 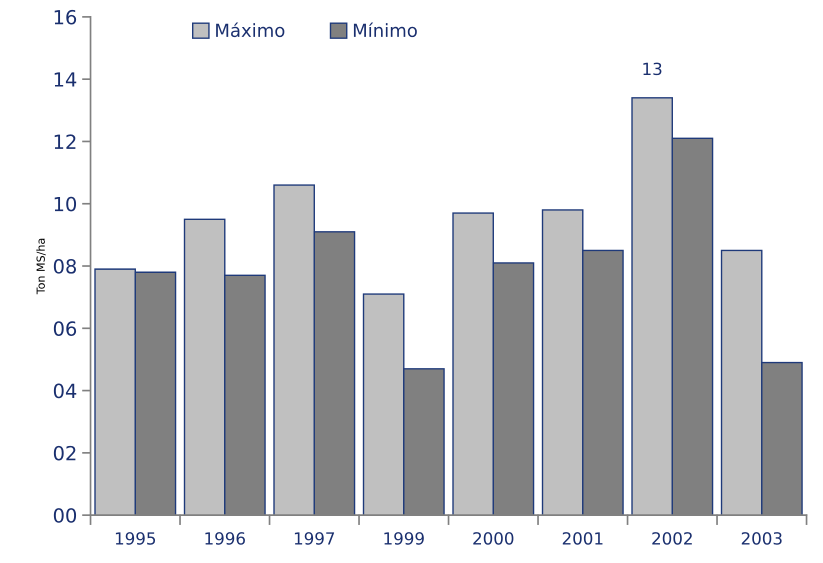 What do you see at coordinates (225, 538) in the screenshot?
I see `x-tick-label: 1996` at bounding box center [225, 538].